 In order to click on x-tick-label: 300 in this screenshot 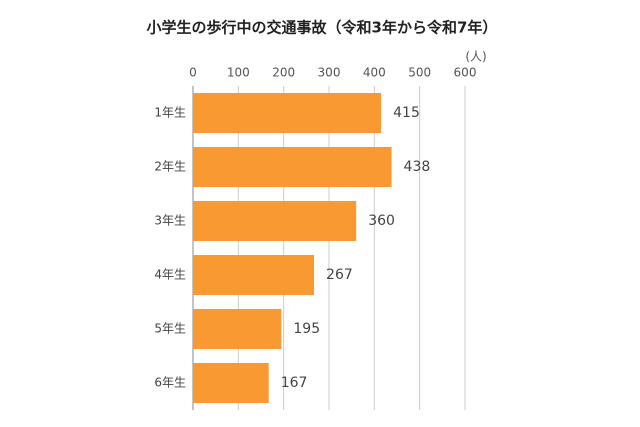, I will do `click(329, 73)`.